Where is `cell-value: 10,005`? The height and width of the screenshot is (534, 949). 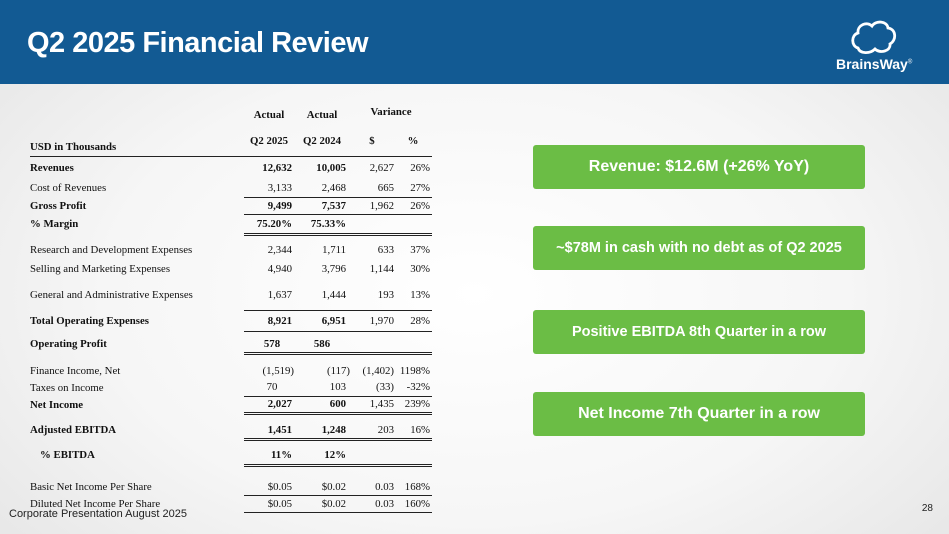 cell-value: 10,005 is located at coordinates (331, 167).